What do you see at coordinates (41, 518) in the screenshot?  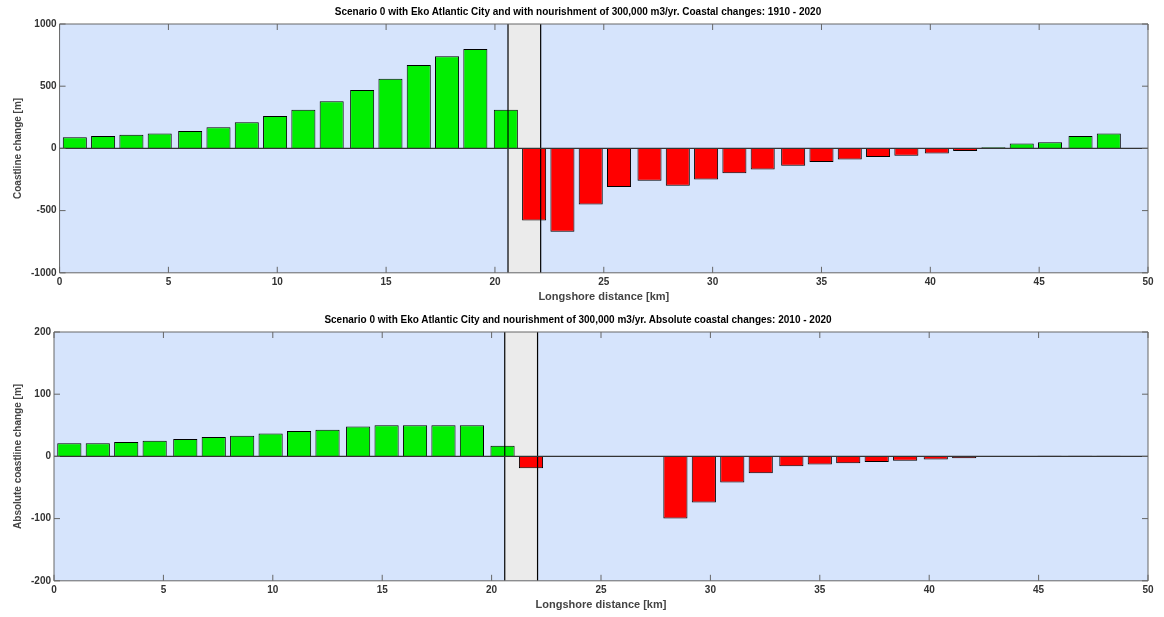 I see `y-tick-label: -100` at bounding box center [41, 518].